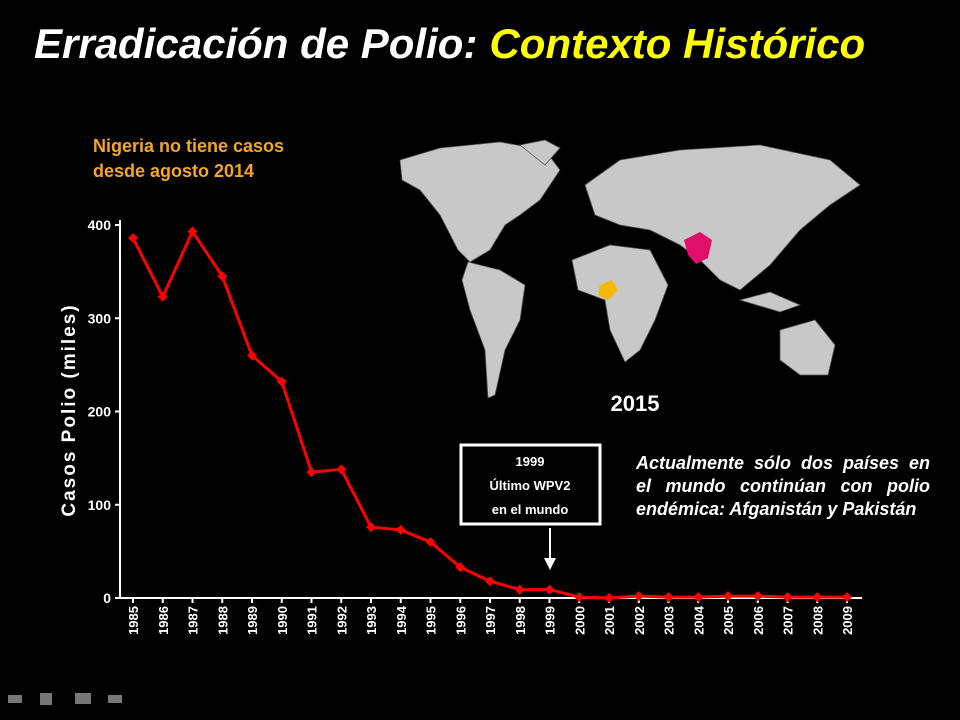 This screenshot has height=720, width=960. What do you see at coordinates (255, 43) in the screenshot?
I see `title-part: Erradicación de Polio:` at bounding box center [255, 43].